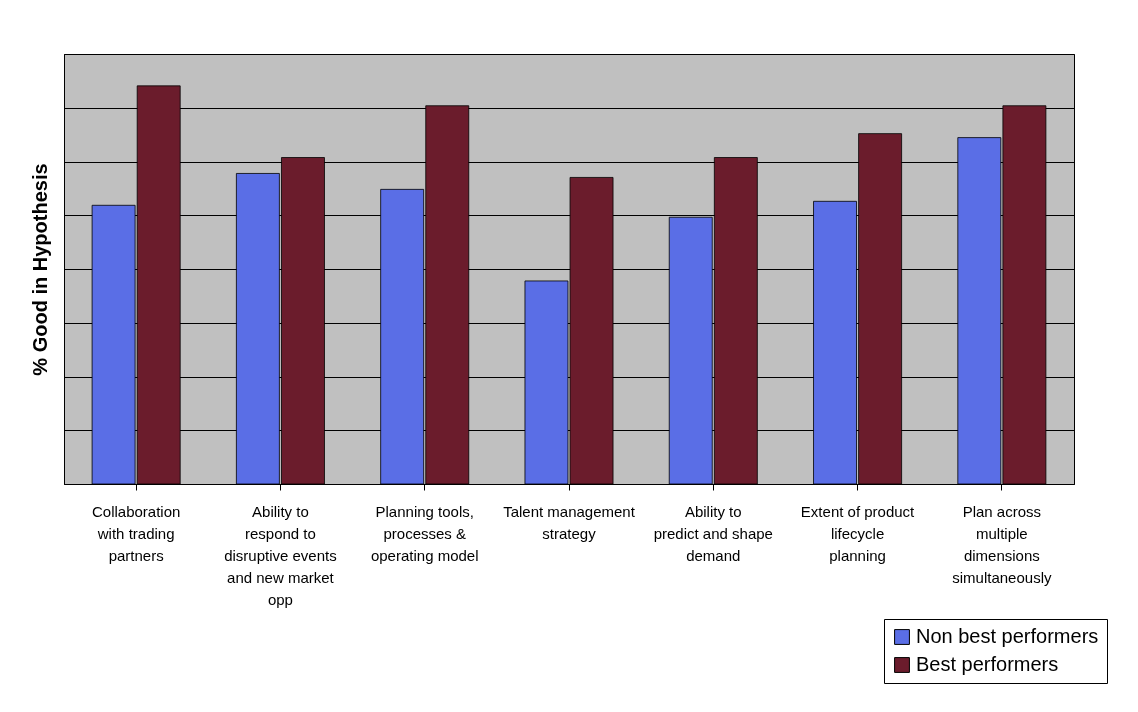 The height and width of the screenshot is (712, 1138). What do you see at coordinates (424, 533) in the screenshot?
I see `x-tick-label: Planning tools, processes & operating model` at bounding box center [424, 533].